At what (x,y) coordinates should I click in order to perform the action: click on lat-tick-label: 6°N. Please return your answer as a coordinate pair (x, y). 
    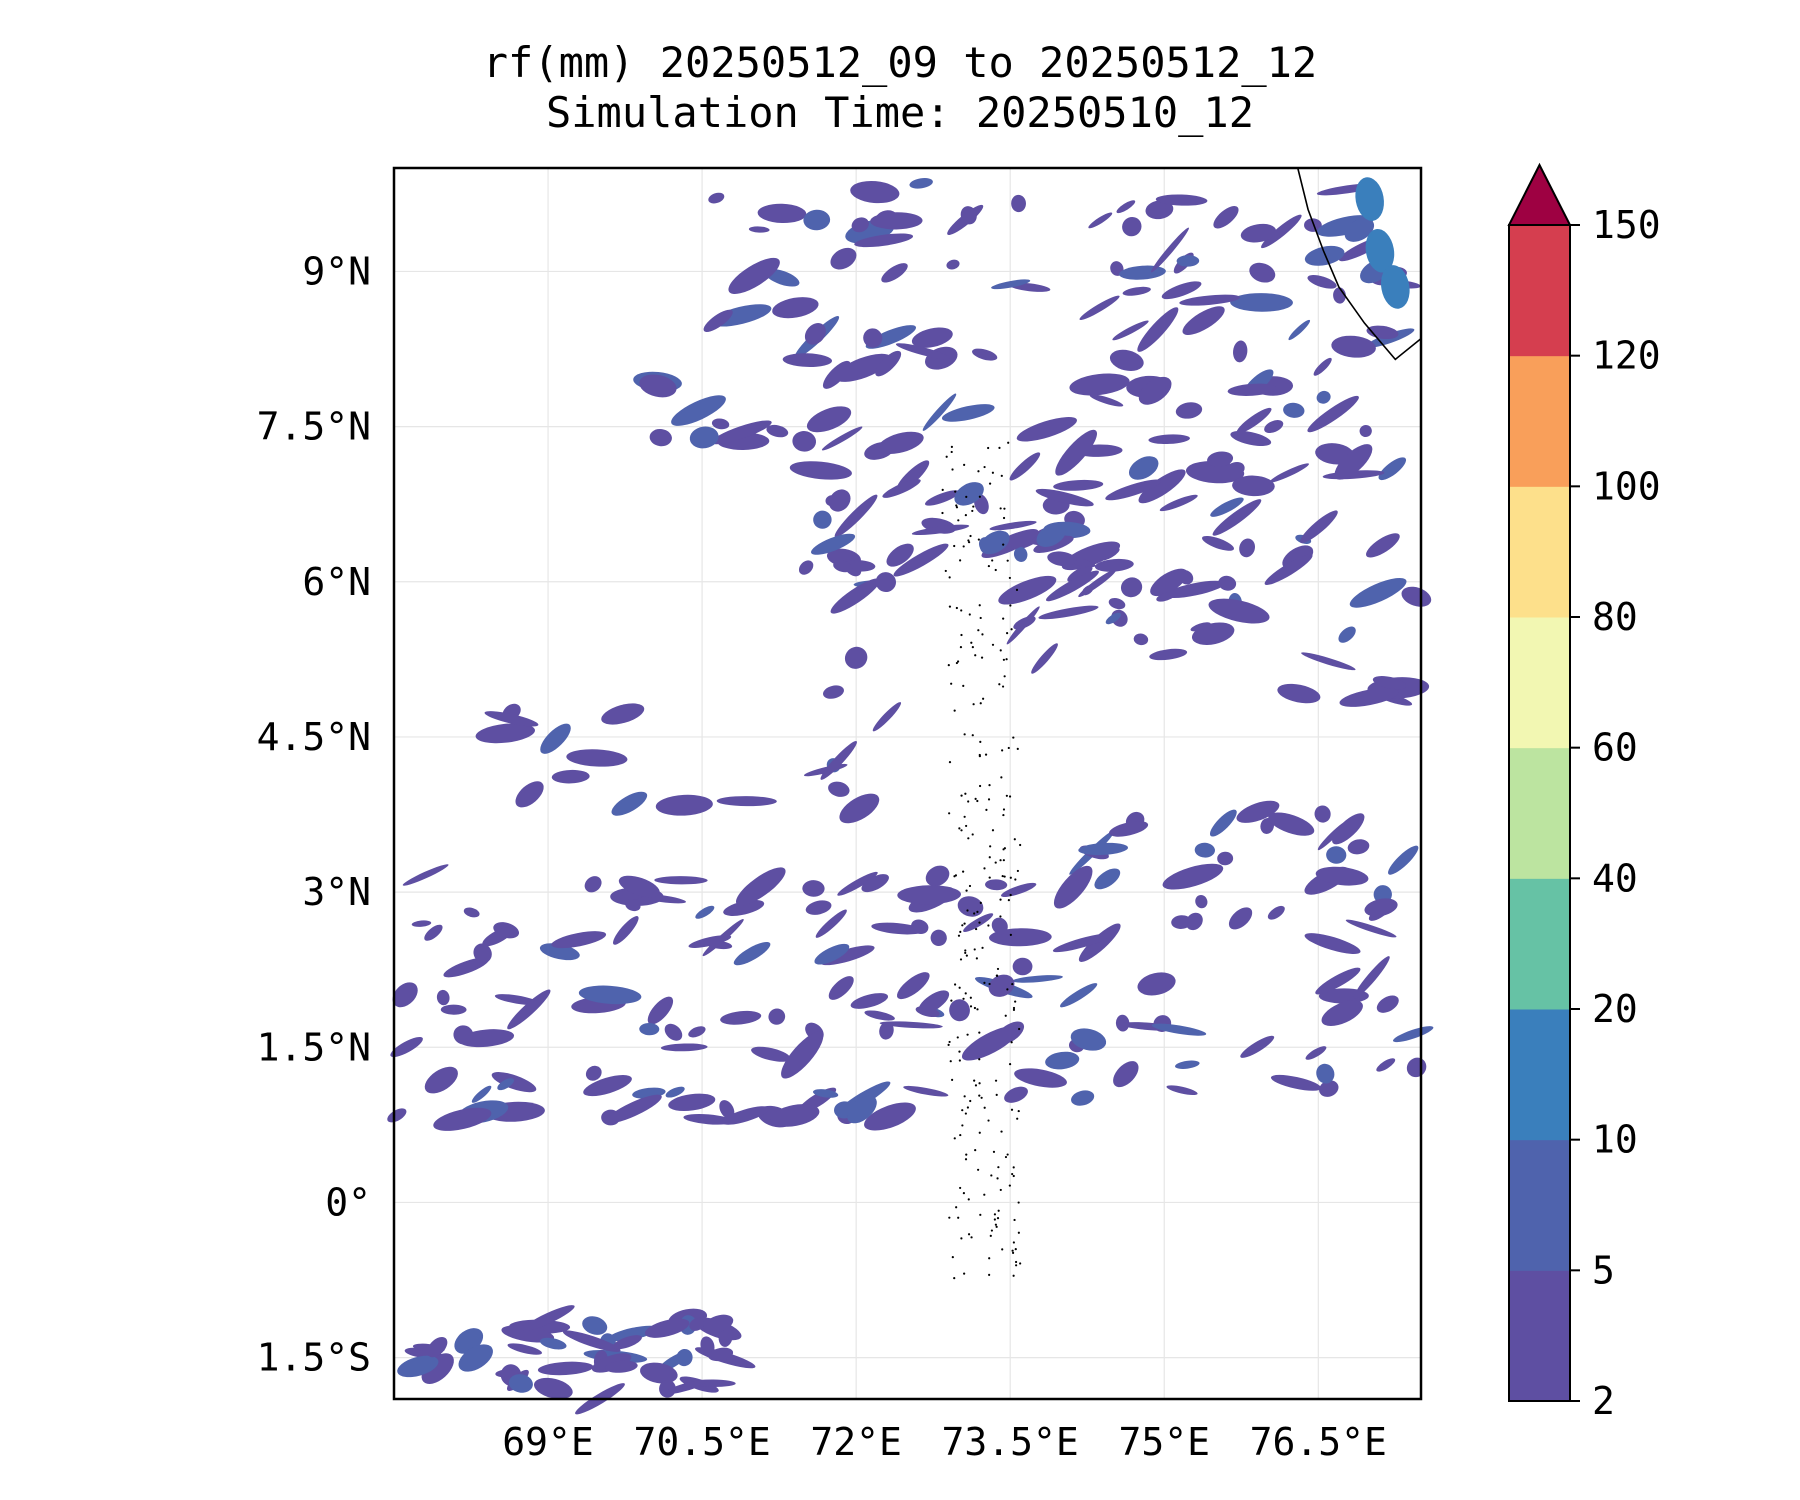
    Looking at the image, I should click on (336, 582).